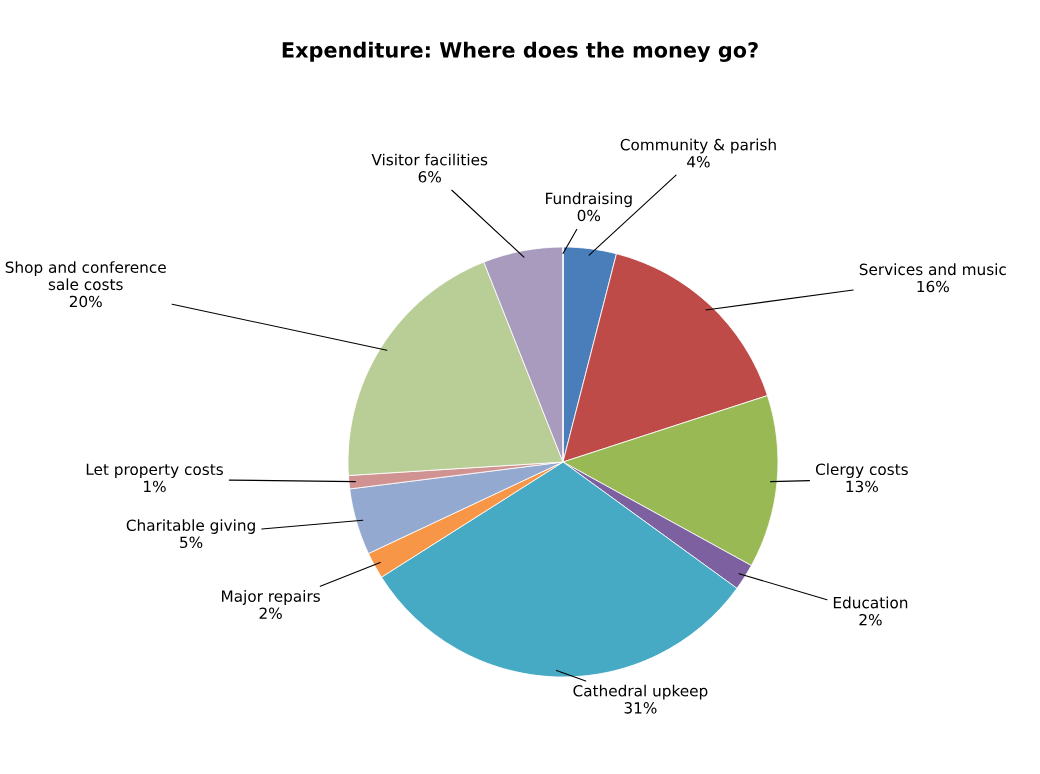 This screenshot has width=1040, height=774. Describe the element at coordinates (640, 692) in the screenshot. I see `slice-label: Cathedral upkeep` at that location.